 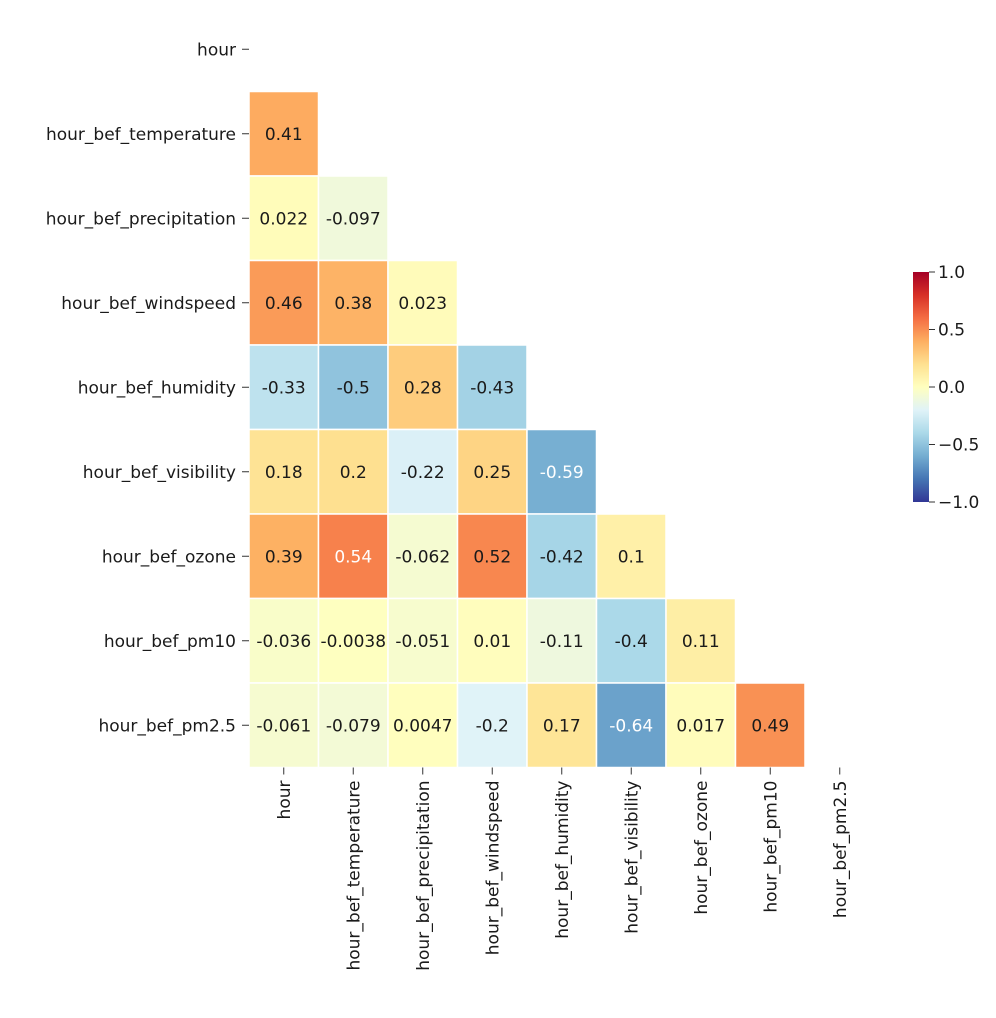 What do you see at coordinates (492, 726) in the screenshot?
I see `cell-value-label: -0.2` at bounding box center [492, 726].